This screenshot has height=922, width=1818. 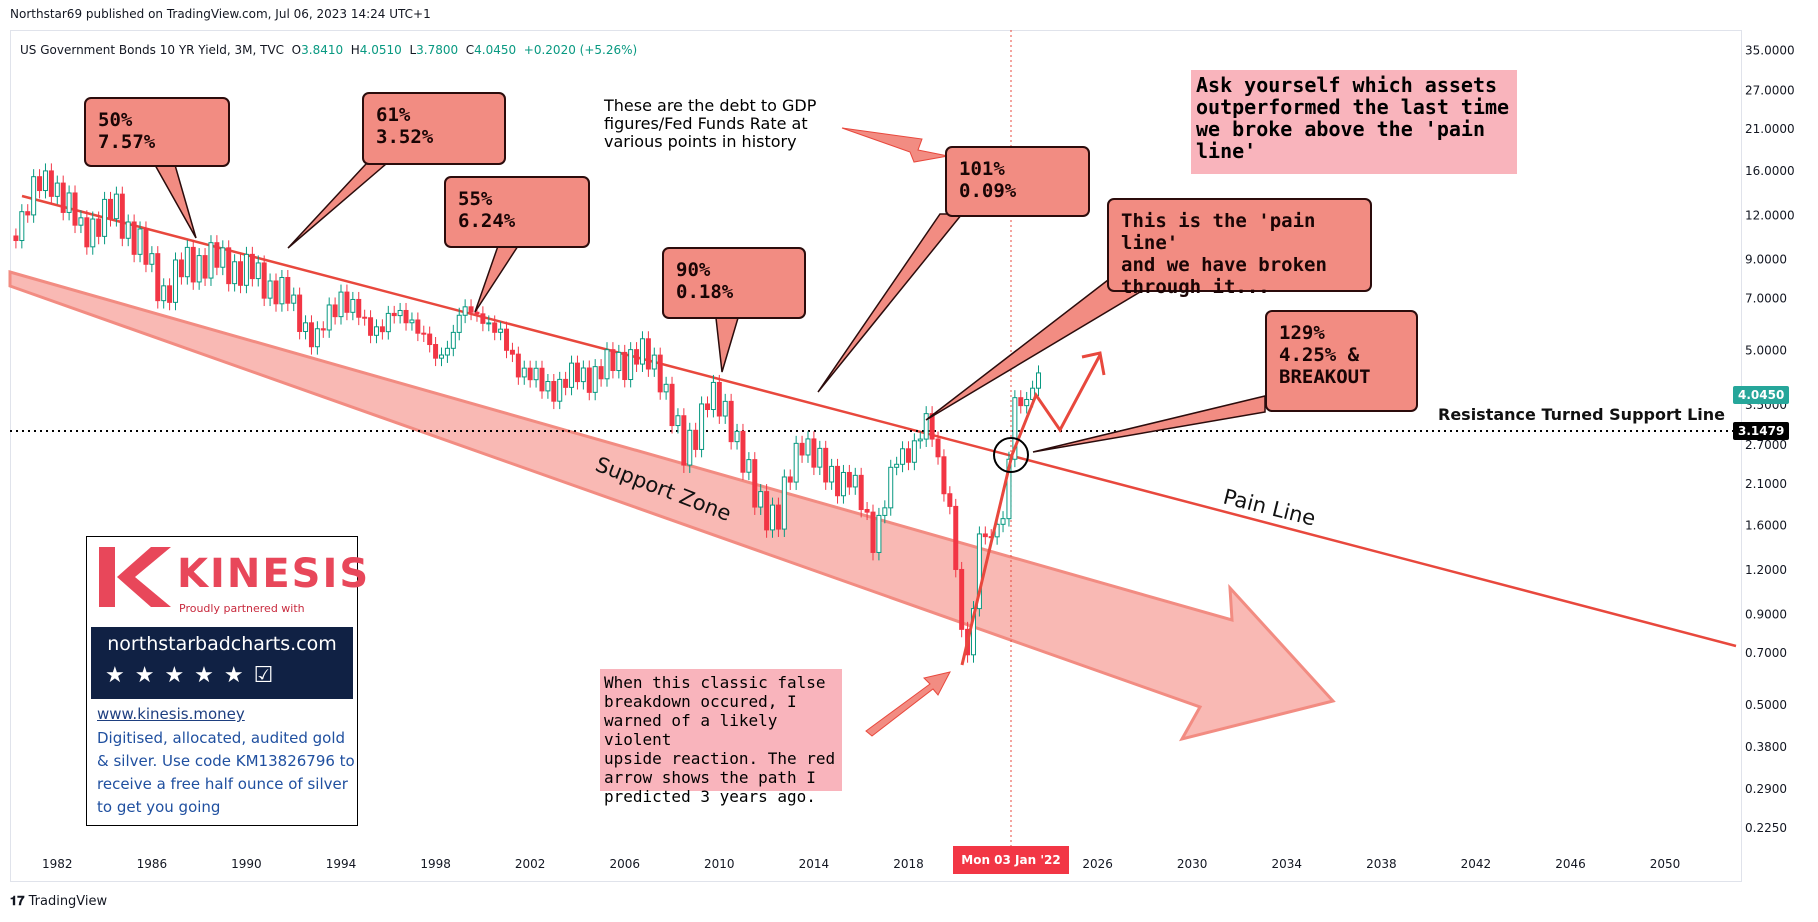 I want to click on y-tick-label: 0.2900, so click(x=1766, y=789).